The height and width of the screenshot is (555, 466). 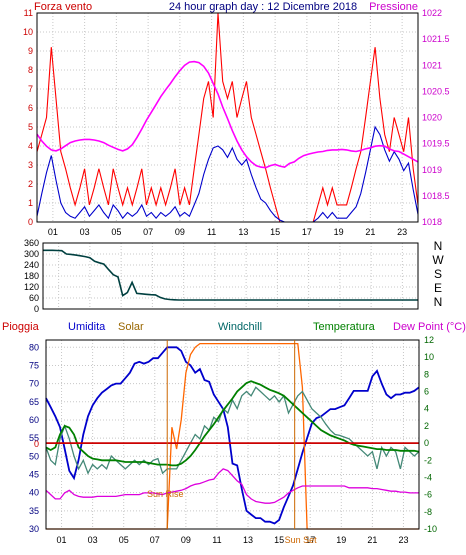 What do you see at coordinates (393, 7) in the screenshot?
I see `right-axis-label: Pressione` at bounding box center [393, 7].